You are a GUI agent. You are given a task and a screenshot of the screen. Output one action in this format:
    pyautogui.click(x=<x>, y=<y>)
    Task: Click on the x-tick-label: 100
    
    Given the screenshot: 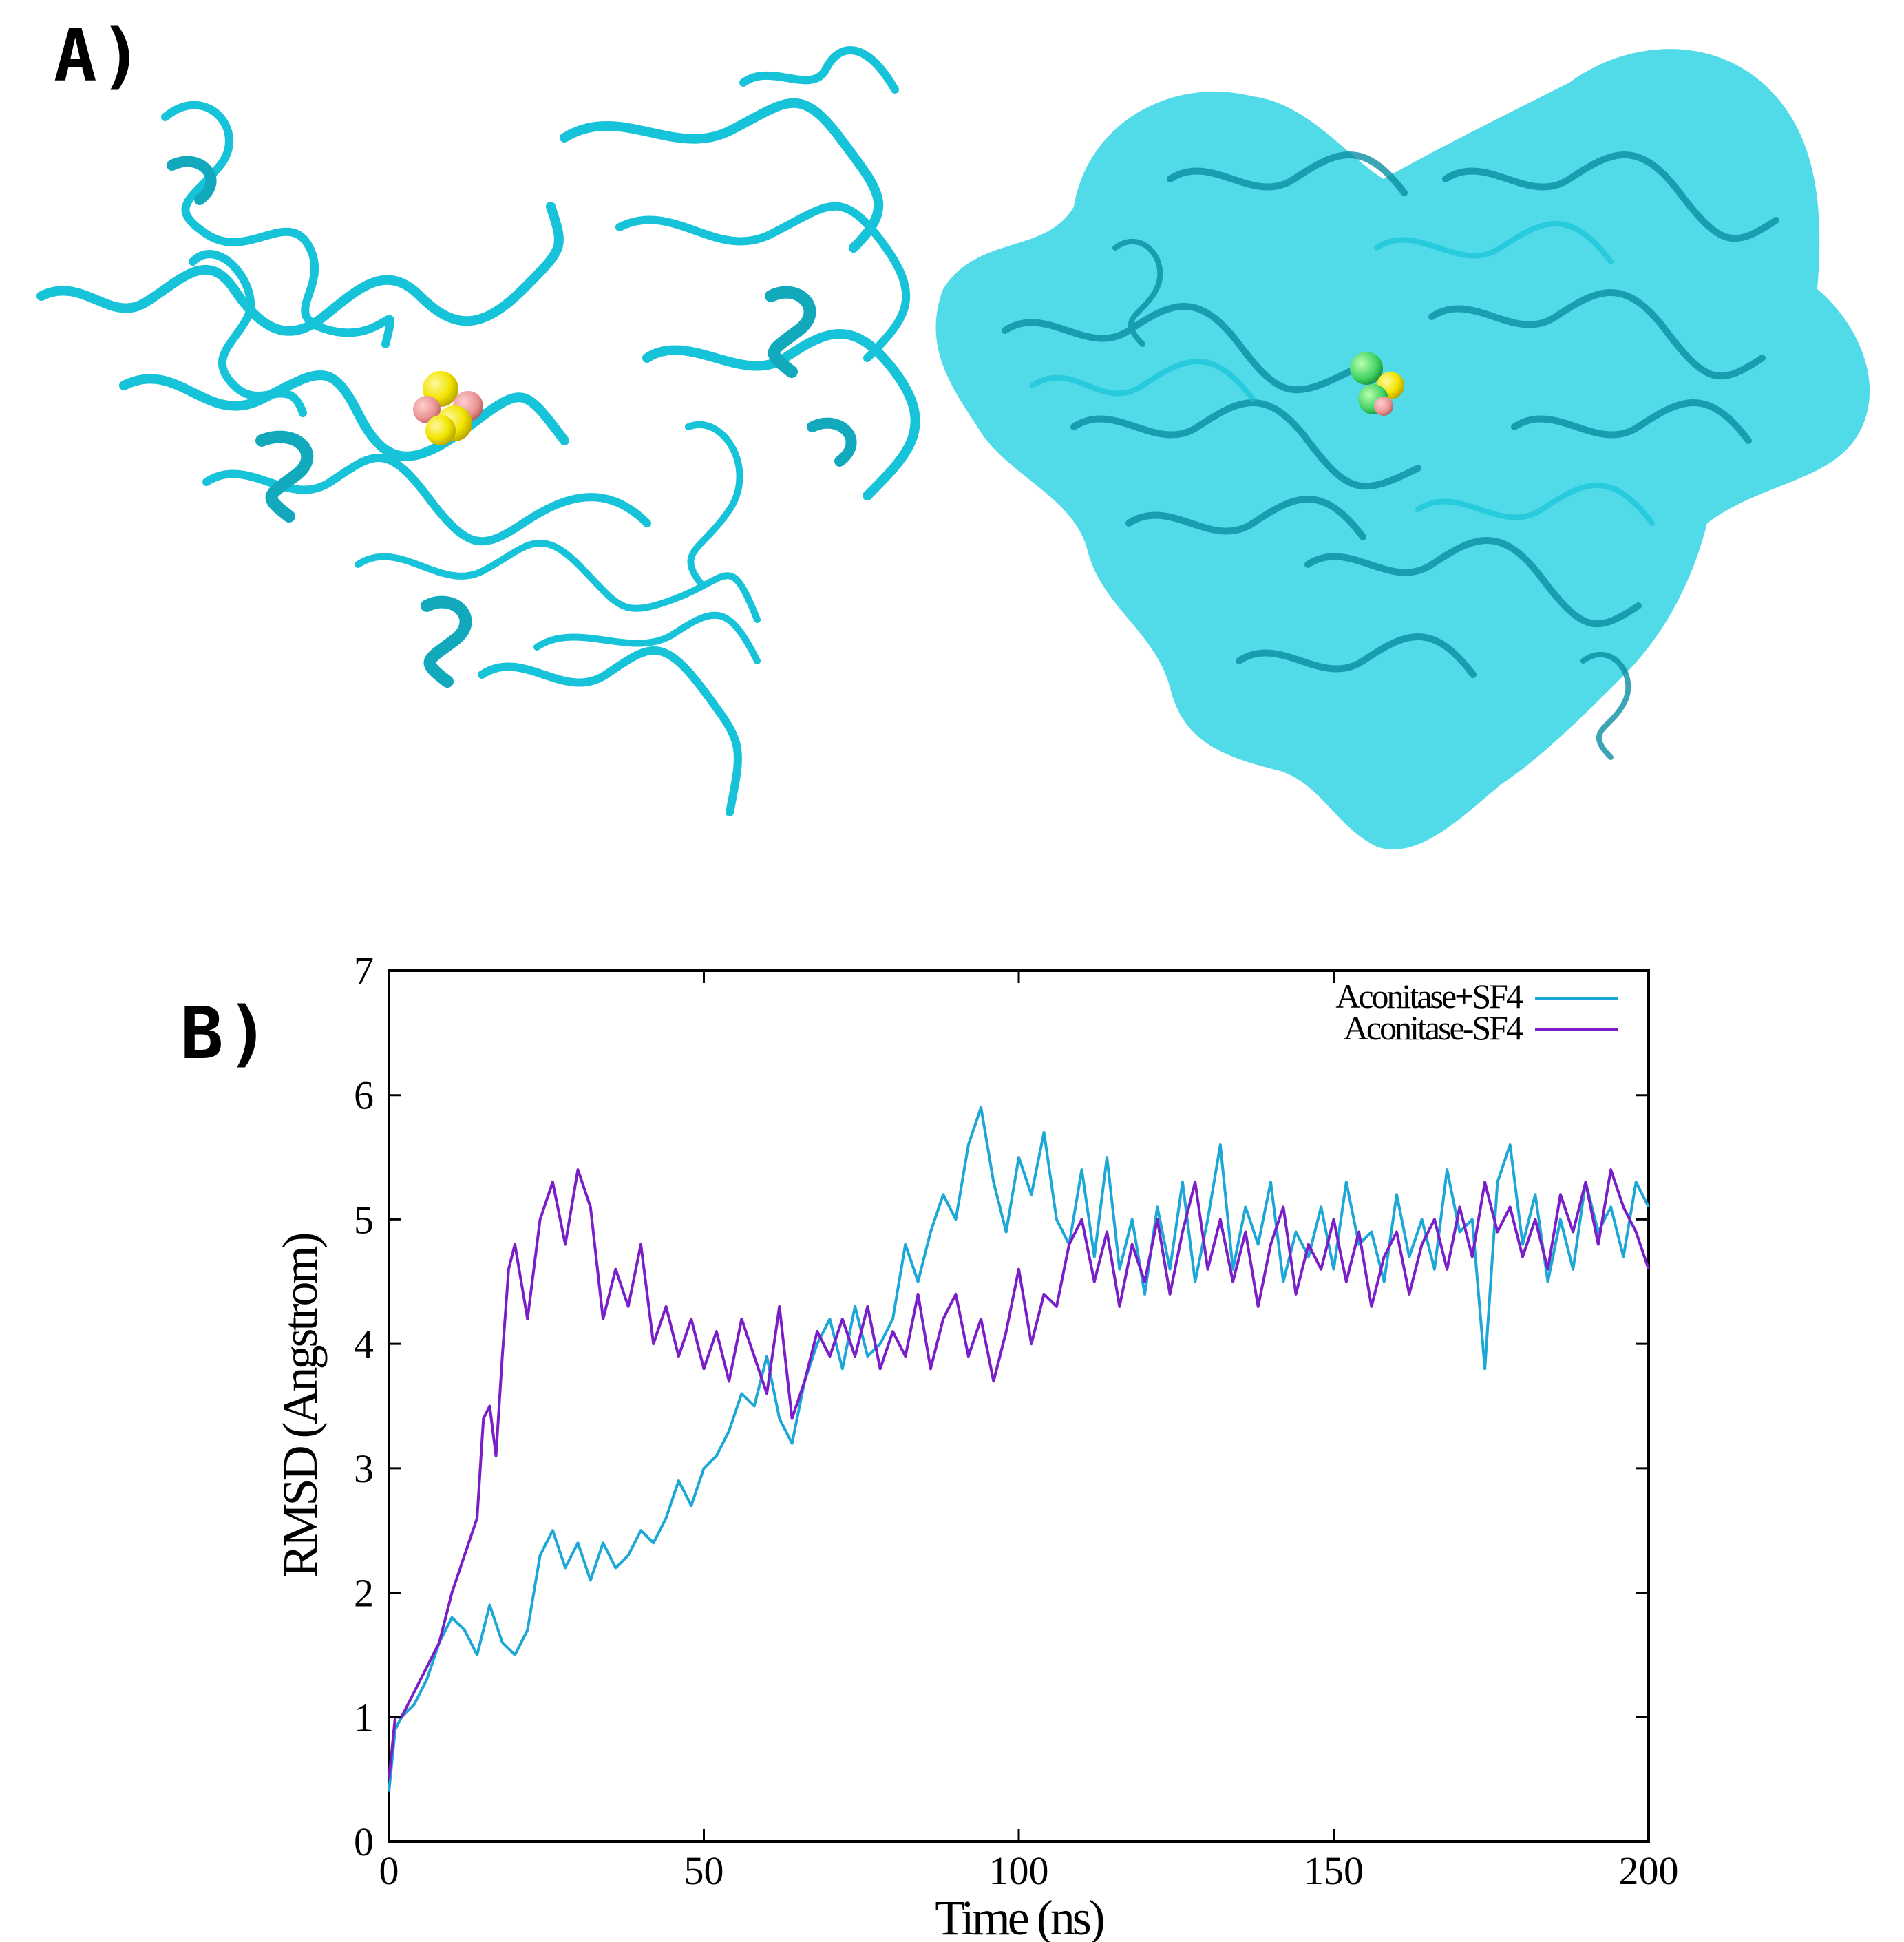 What is the action you would take?
    pyautogui.click(x=1019, y=1870)
    